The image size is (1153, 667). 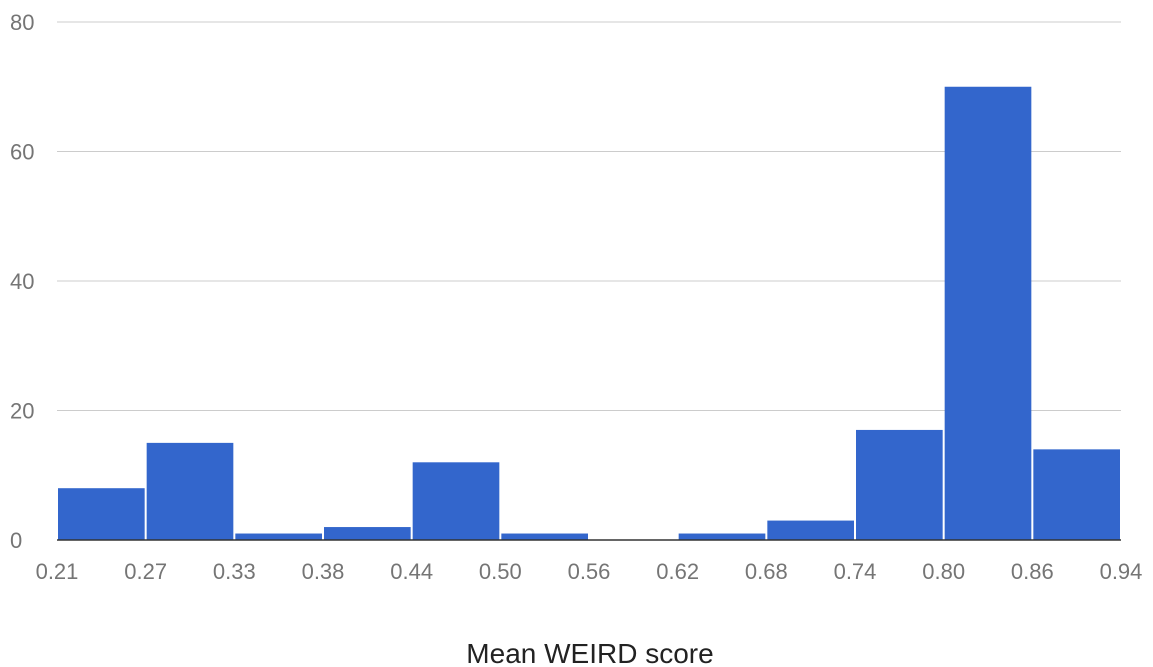 I want to click on x-tick-label: 0.33, so click(x=234, y=571).